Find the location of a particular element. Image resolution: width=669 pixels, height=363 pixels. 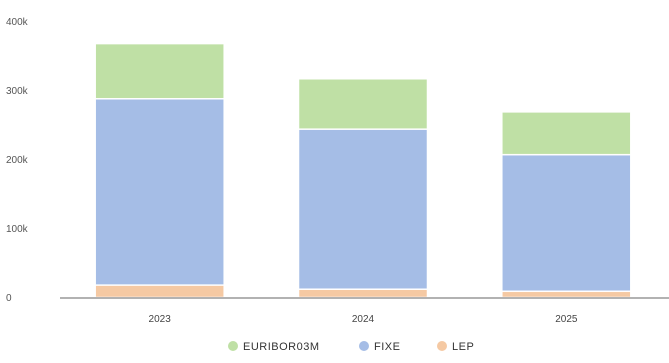

legend-marker-euribor03m is located at coordinates (233, 346).